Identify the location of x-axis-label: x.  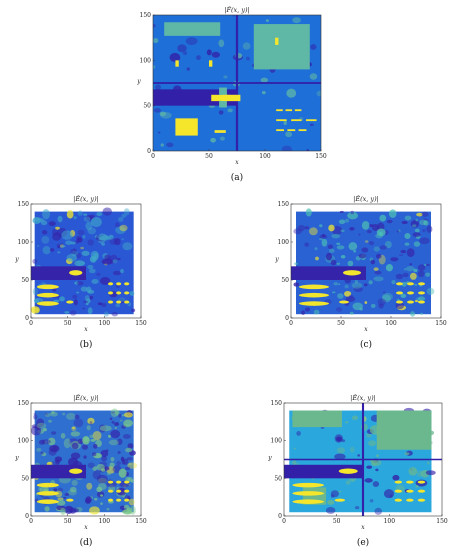
(366, 329).